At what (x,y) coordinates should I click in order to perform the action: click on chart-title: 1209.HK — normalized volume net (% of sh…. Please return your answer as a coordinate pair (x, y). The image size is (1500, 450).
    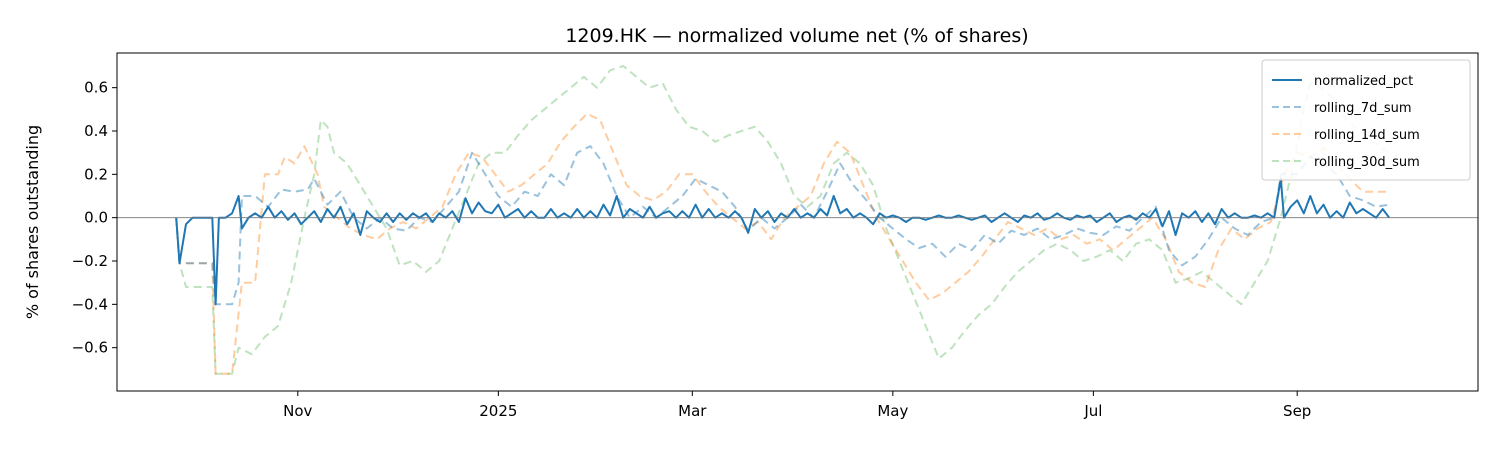
    Looking at the image, I should click on (796, 36).